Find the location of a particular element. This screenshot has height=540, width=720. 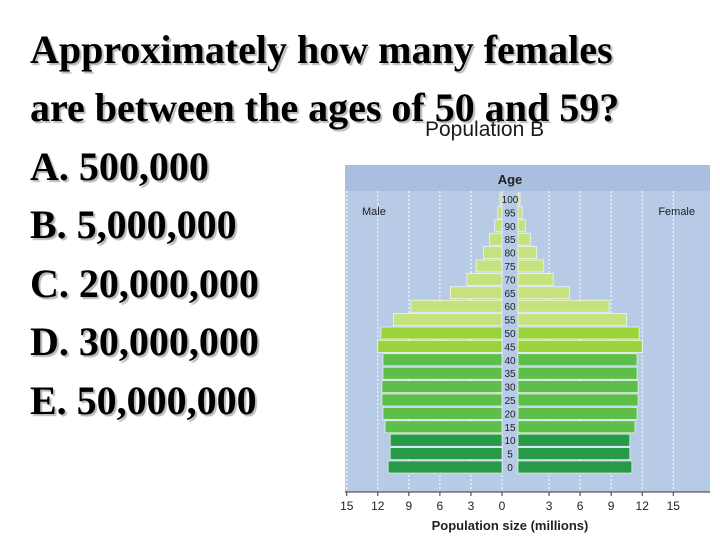

age-tick-label: 90 is located at coordinates (510, 227).